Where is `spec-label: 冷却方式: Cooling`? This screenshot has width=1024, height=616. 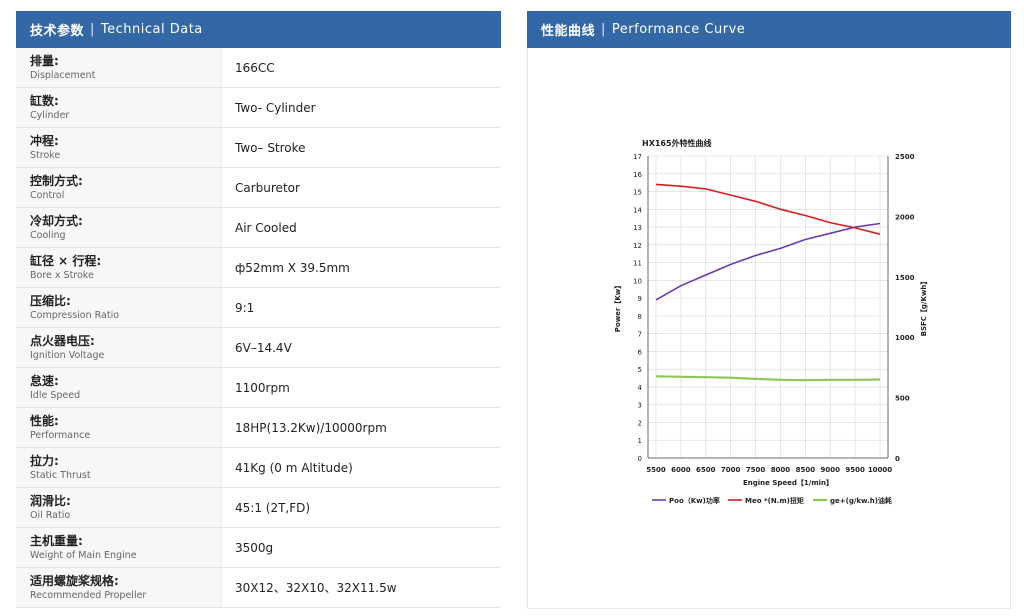 spec-label: 冷却方式: Cooling is located at coordinates (119, 227).